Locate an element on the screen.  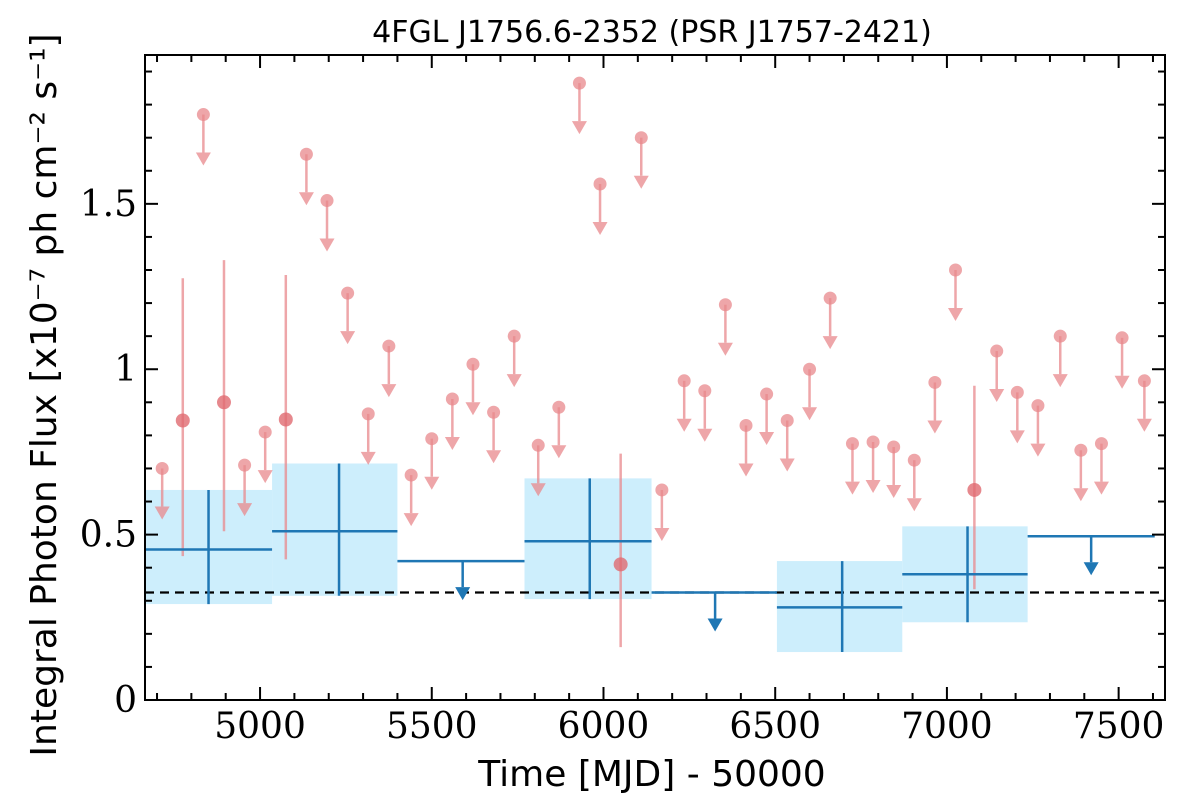
chart-title: 4FGL J1756.6-2352 (PSR J1757-2421) is located at coordinates (652, 32).